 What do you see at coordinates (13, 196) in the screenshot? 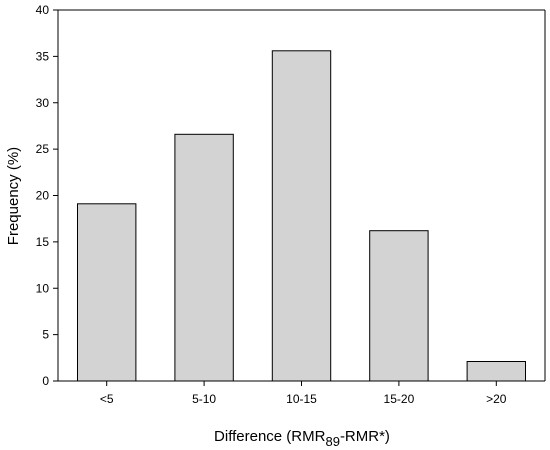
I see `y-axis-title: Frequency (%)` at bounding box center [13, 196].